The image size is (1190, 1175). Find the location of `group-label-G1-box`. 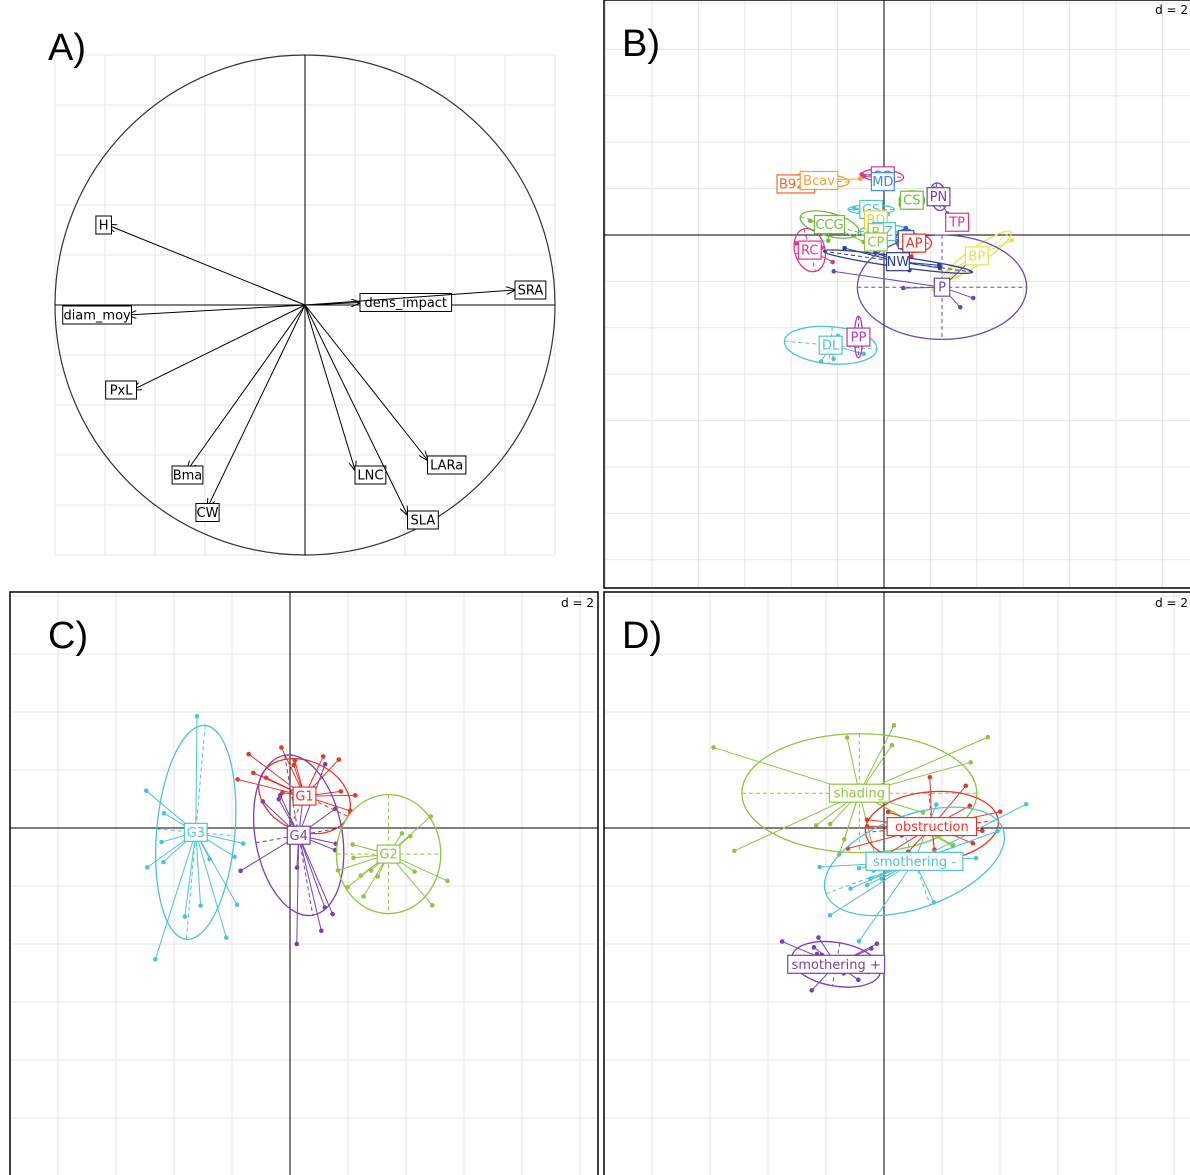

group-label-G1-box is located at coordinates (304, 796).